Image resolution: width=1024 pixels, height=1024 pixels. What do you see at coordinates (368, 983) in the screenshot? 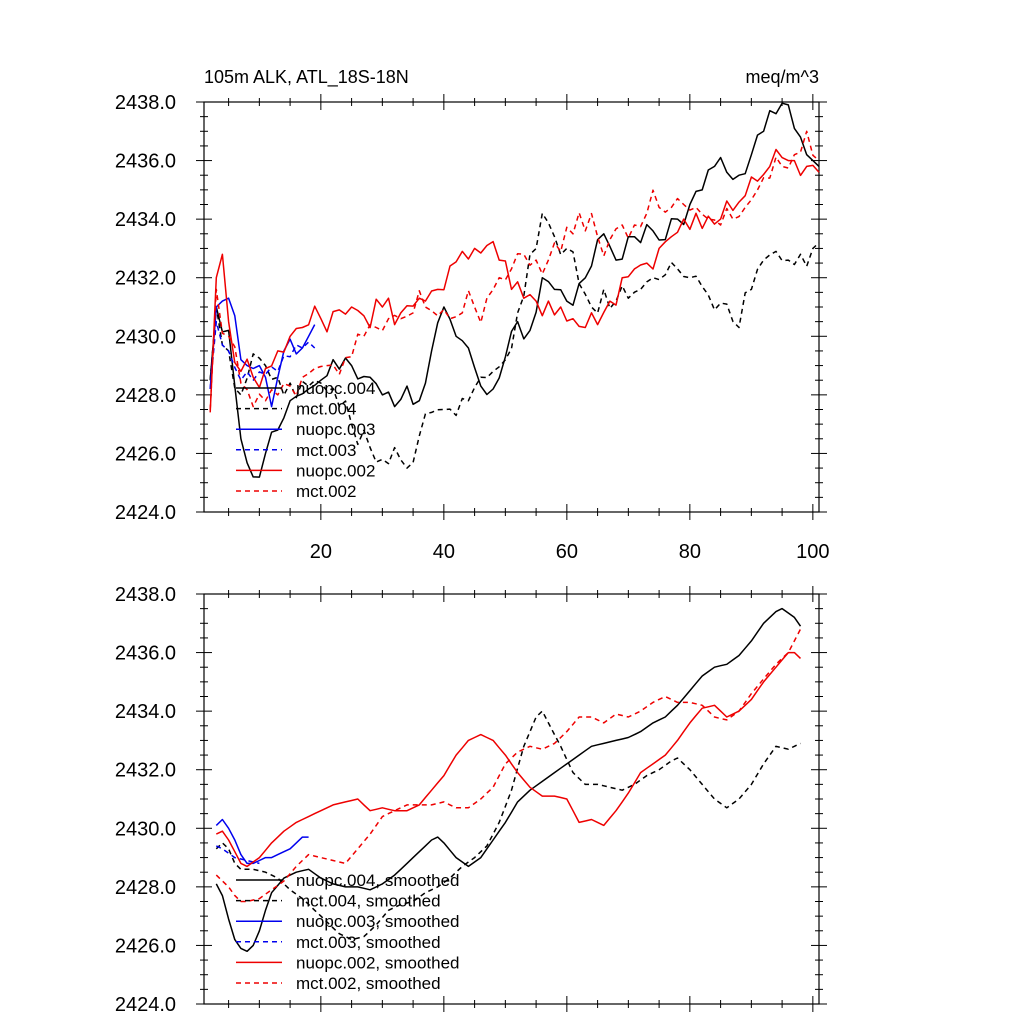
I see `legend-label: mct.002, smoothed` at bounding box center [368, 983].